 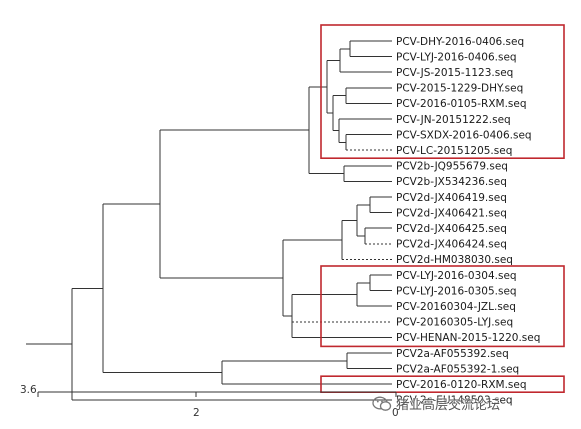 I want to click on leaf-label: PCV2d-HM038030.seq, so click(x=454, y=260).